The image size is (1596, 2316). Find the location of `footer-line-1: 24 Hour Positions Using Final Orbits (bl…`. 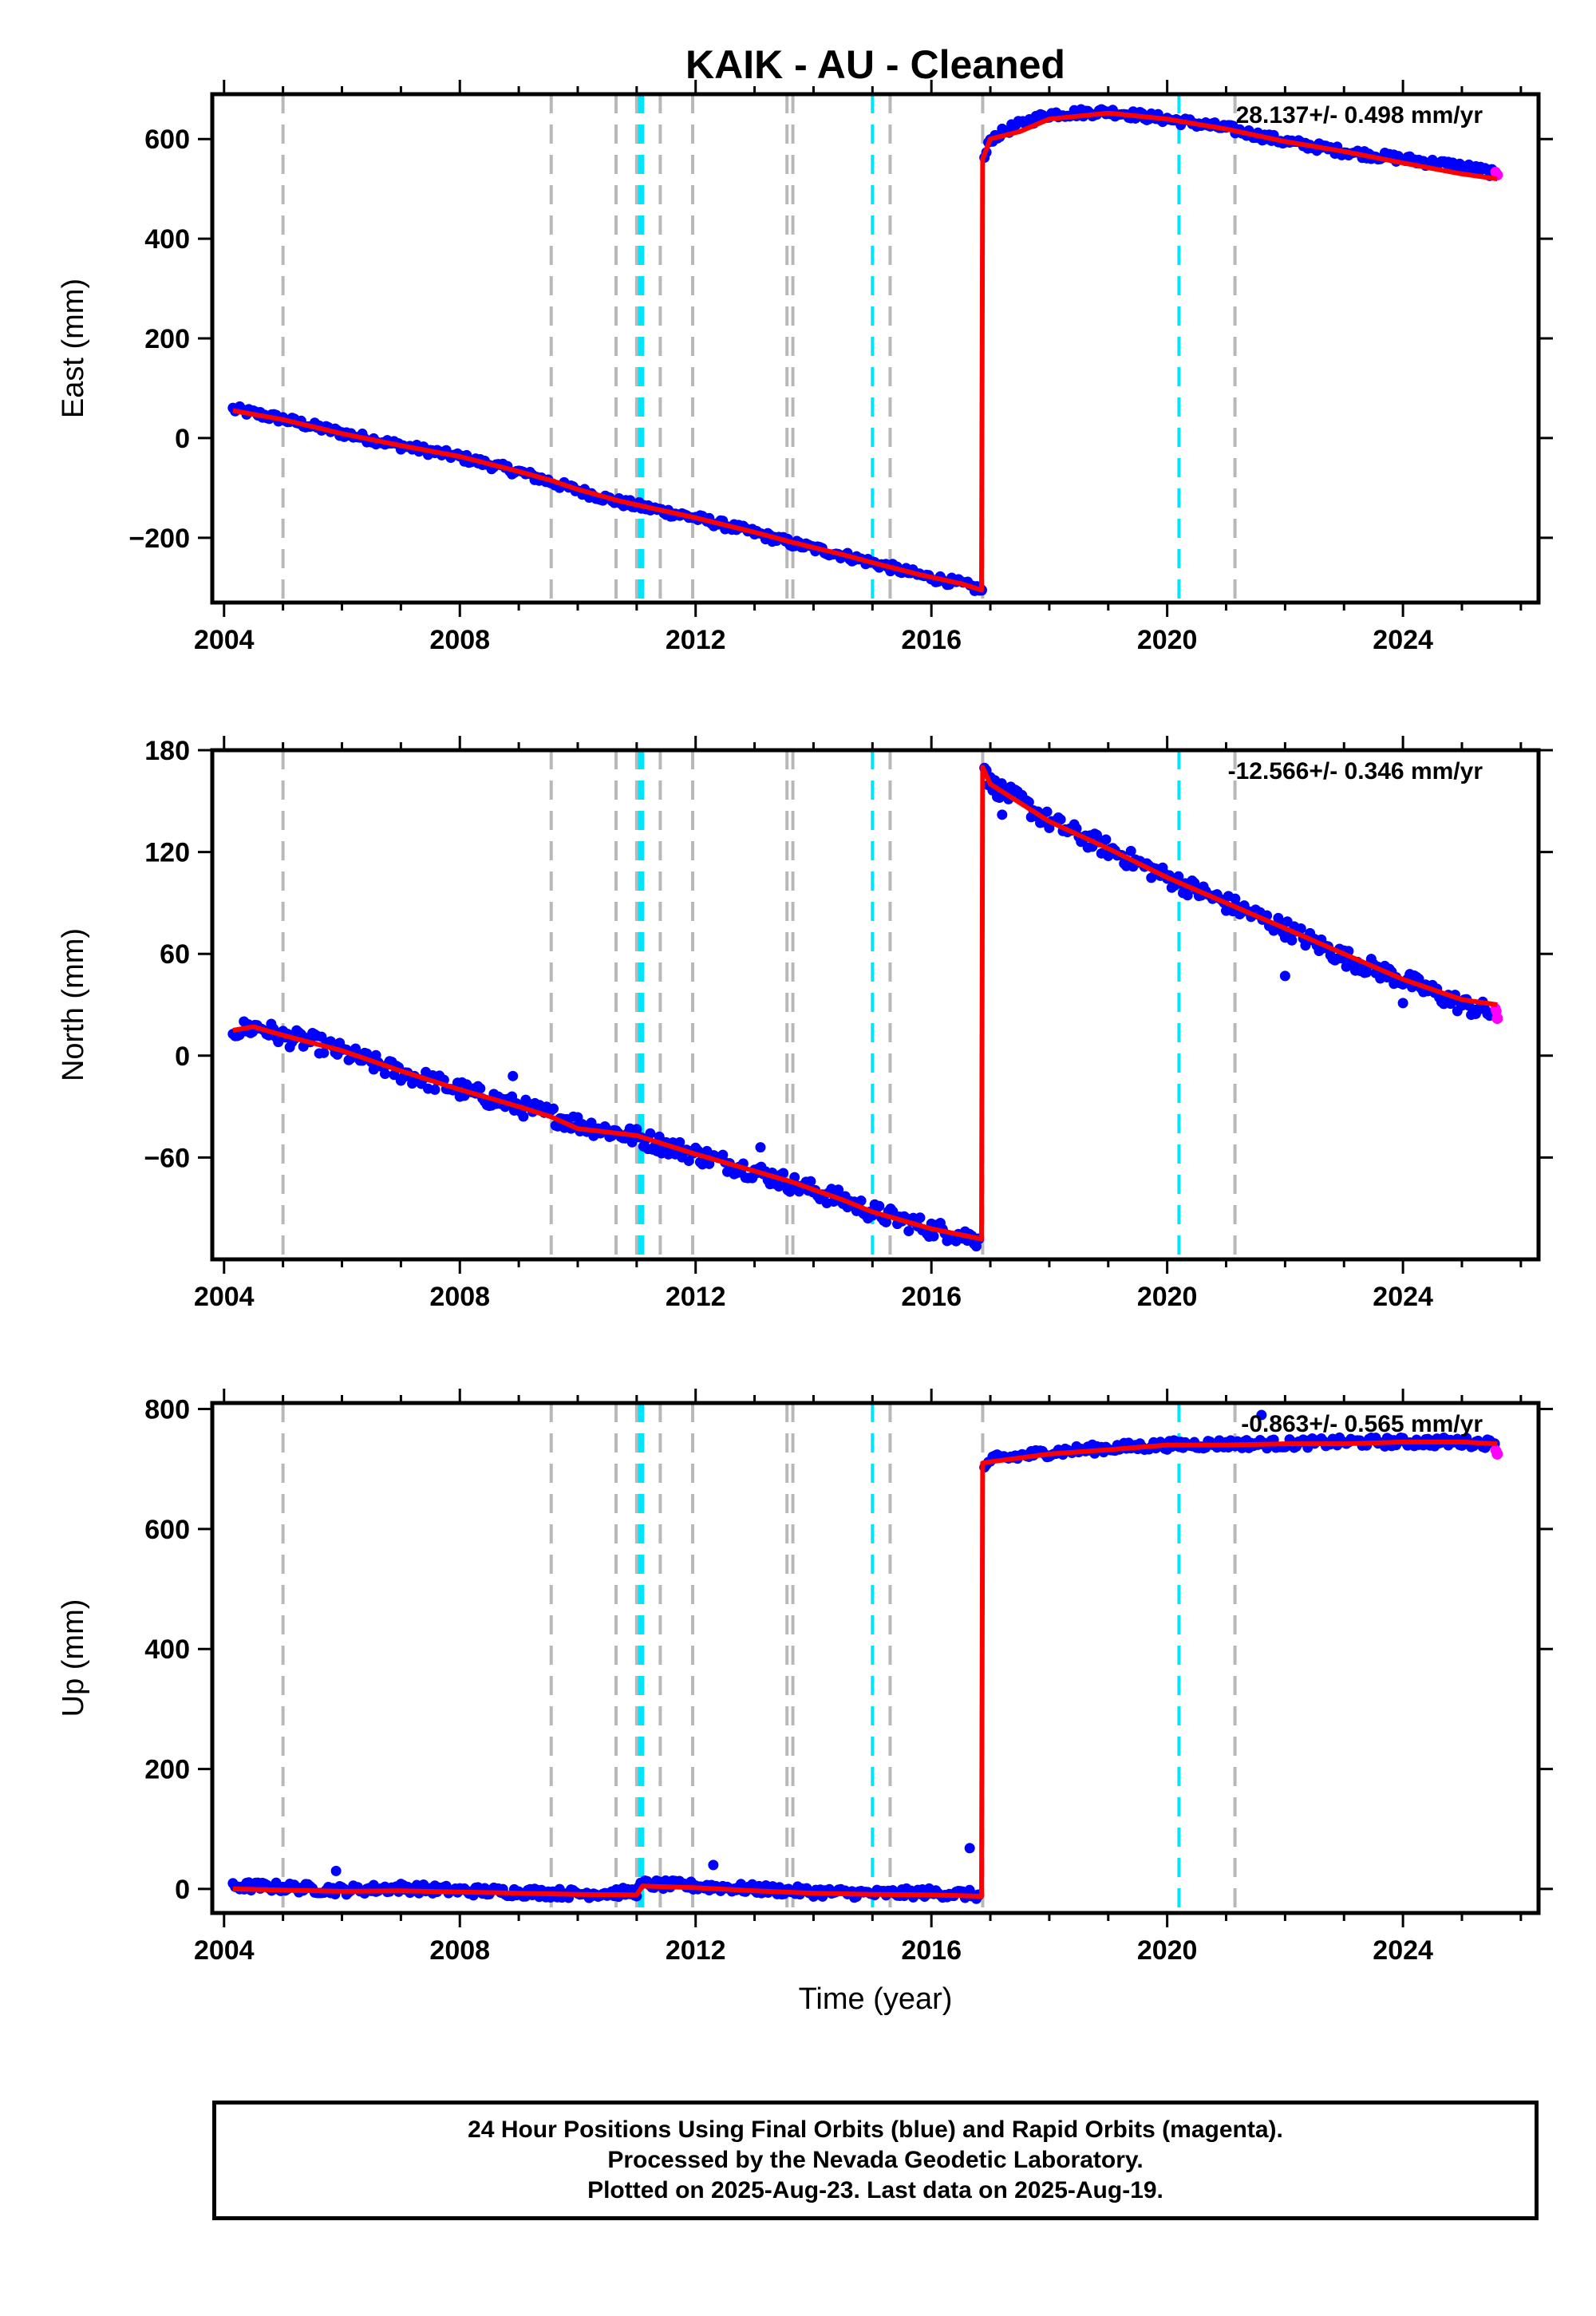

footer-line-1: 24 Hour Positions Using Final Orbits (bl… is located at coordinates (875, 2129).